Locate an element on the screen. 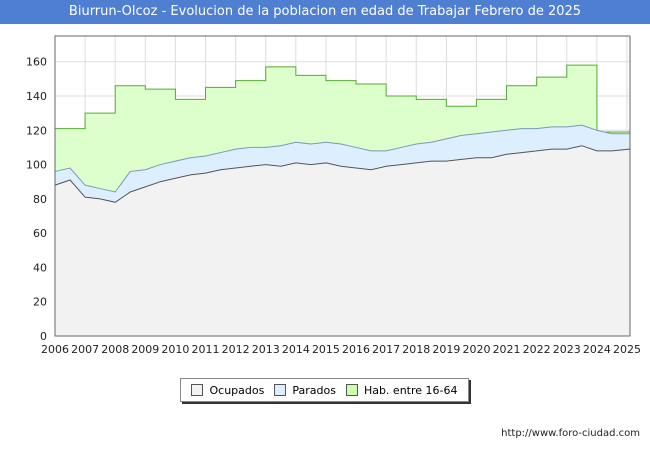 The width and height of the screenshot is (650, 450). x-tick-label: 2012 is located at coordinates (236, 349).